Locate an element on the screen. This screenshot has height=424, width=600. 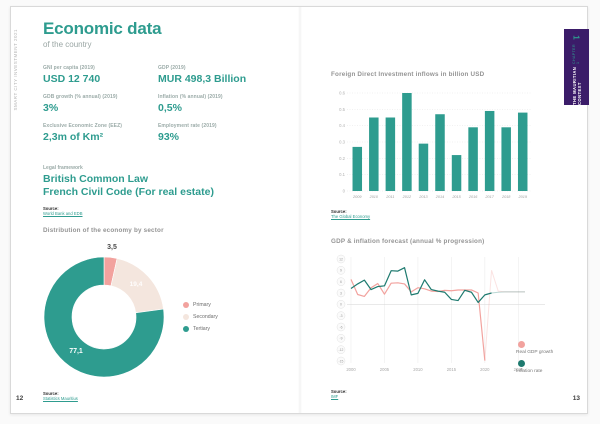
stat-label: Exclusive Economic Zone (EEZ) is located at coordinates (83, 126).